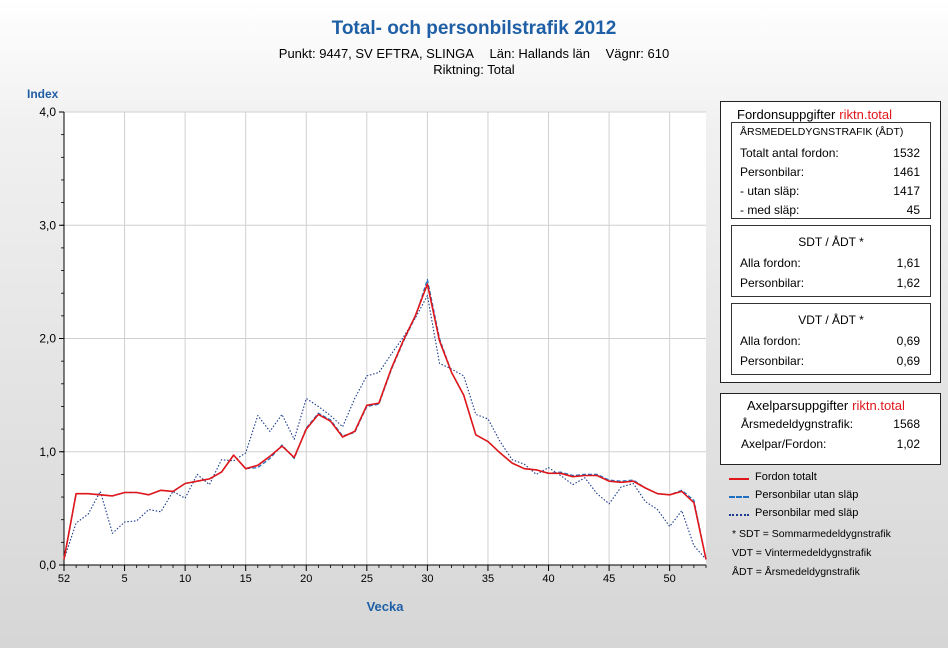  I want to click on x-tick-label: 35, so click(488, 579).